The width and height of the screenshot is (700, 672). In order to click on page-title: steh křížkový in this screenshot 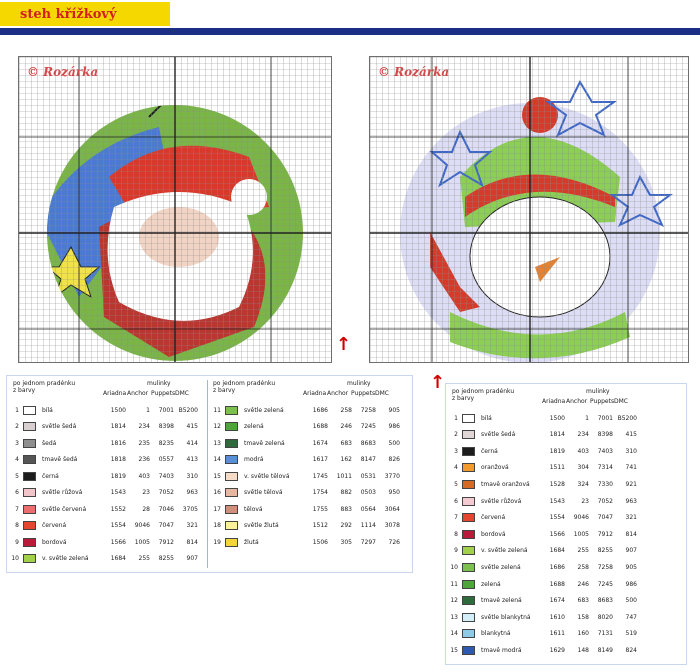, I will do `click(68, 14)`.